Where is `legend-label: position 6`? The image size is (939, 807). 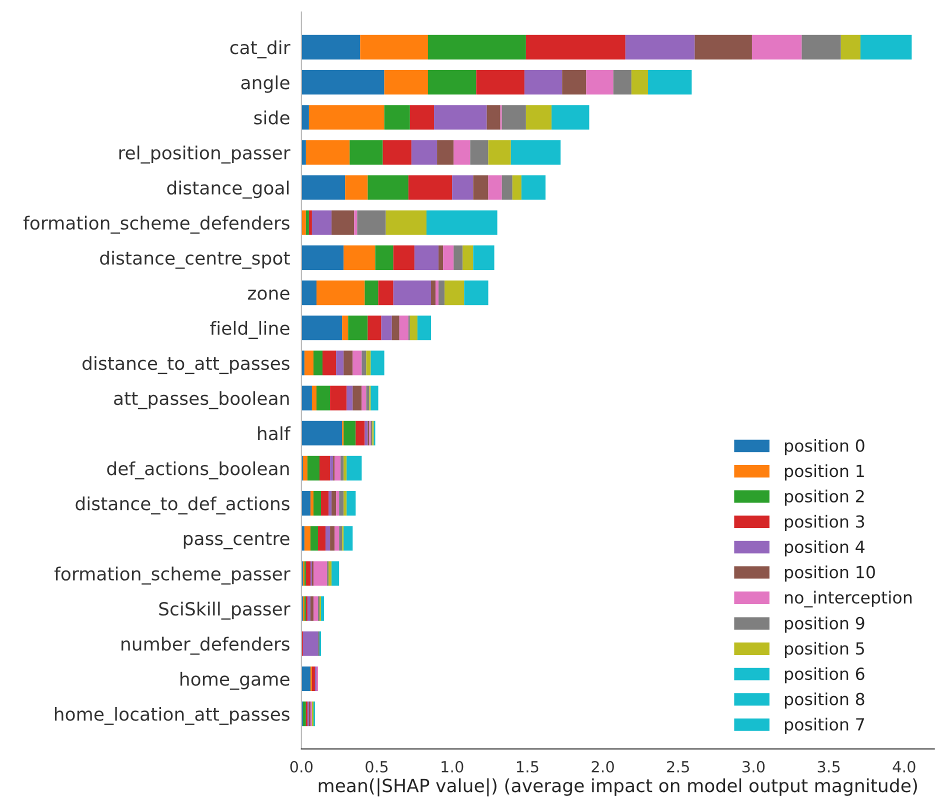 legend-label: position 6 is located at coordinates (824, 675).